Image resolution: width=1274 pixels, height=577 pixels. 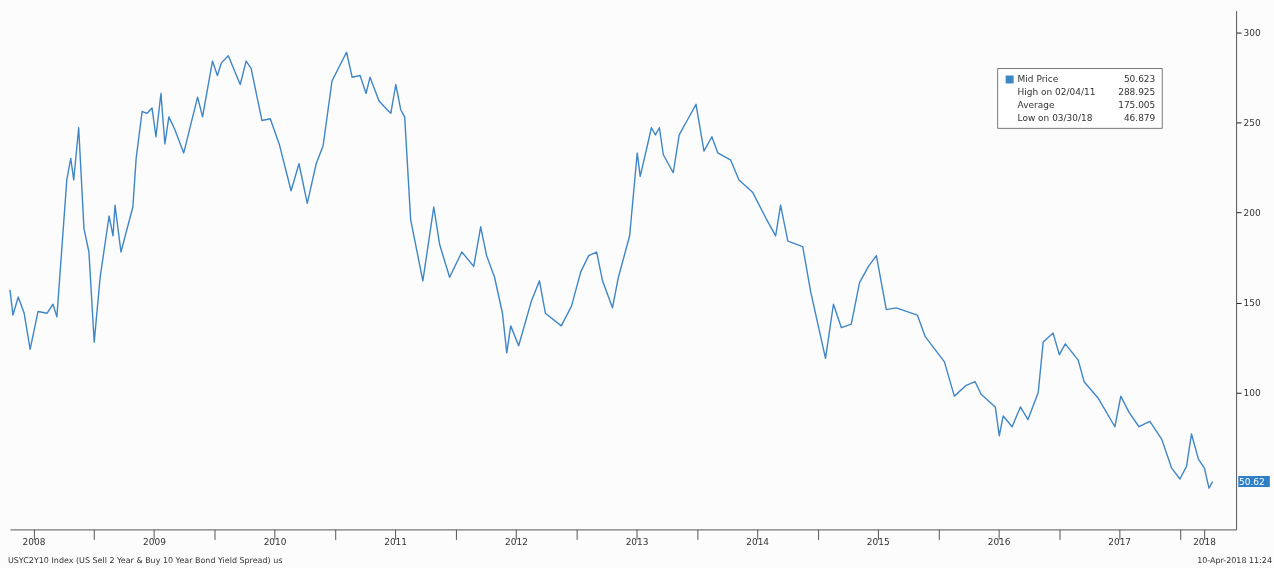 What do you see at coordinates (396, 541) in the screenshot?
I see `x-tick-label: 2011` at bounding box center [396, 541].